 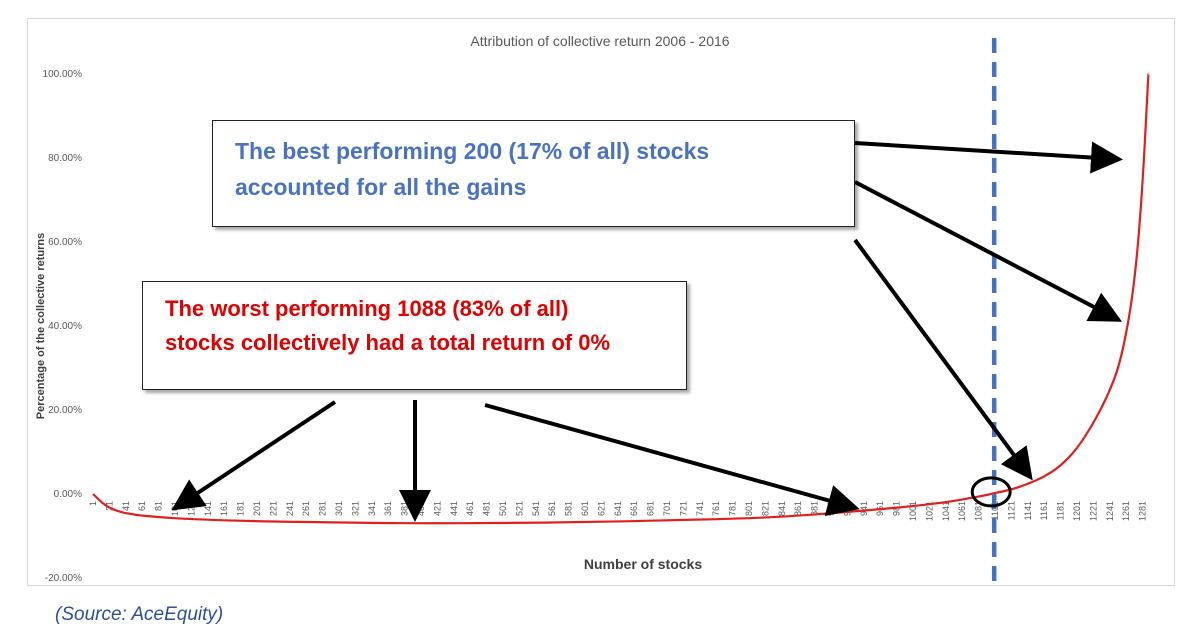 I want to click on x-tick-label: 781, so click(x=733, y=508).